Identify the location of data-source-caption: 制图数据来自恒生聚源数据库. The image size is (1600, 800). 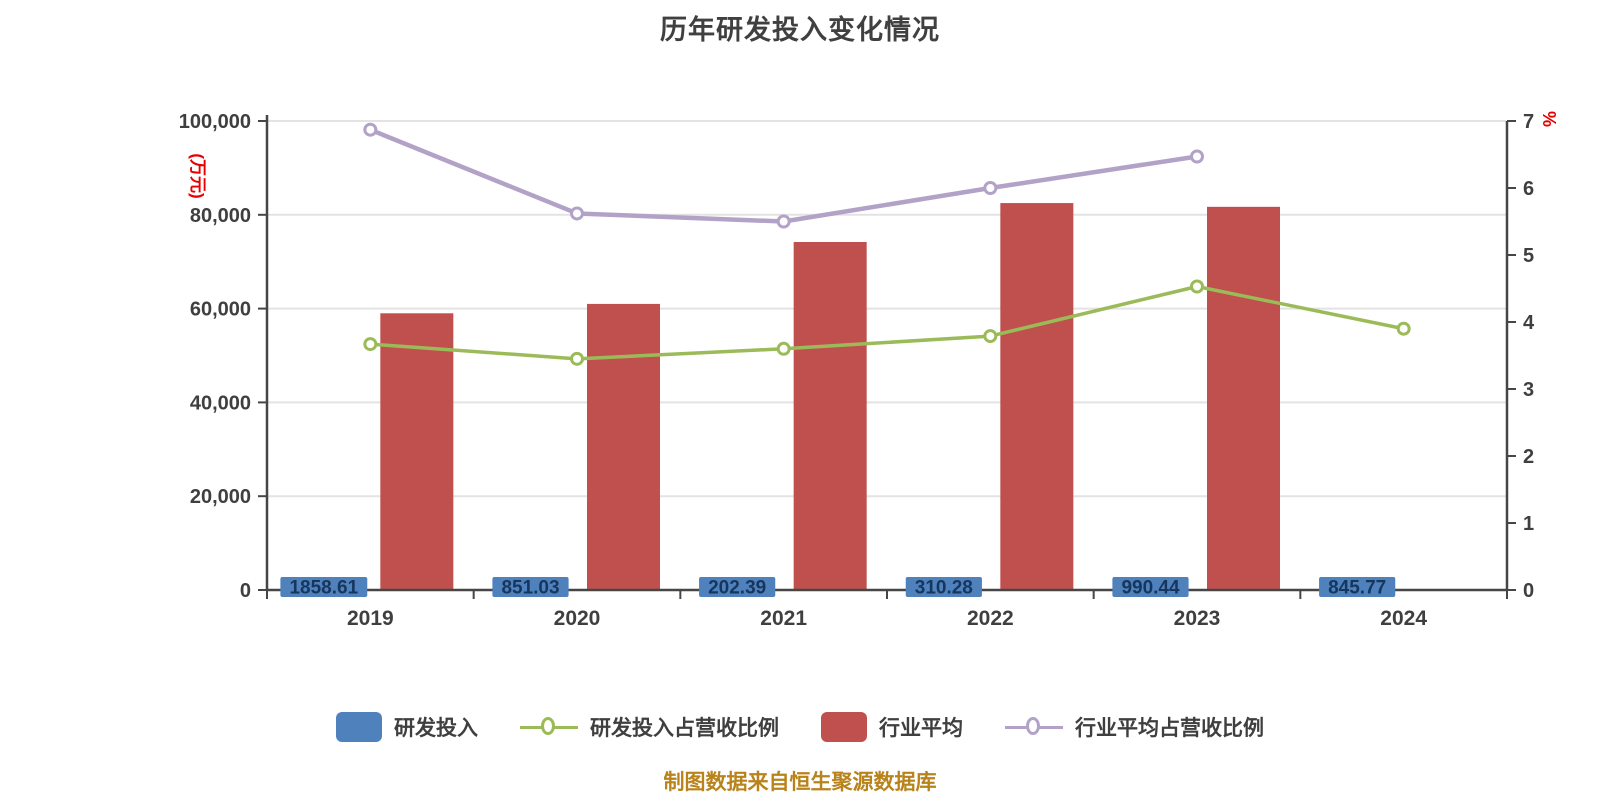
(800, 782).